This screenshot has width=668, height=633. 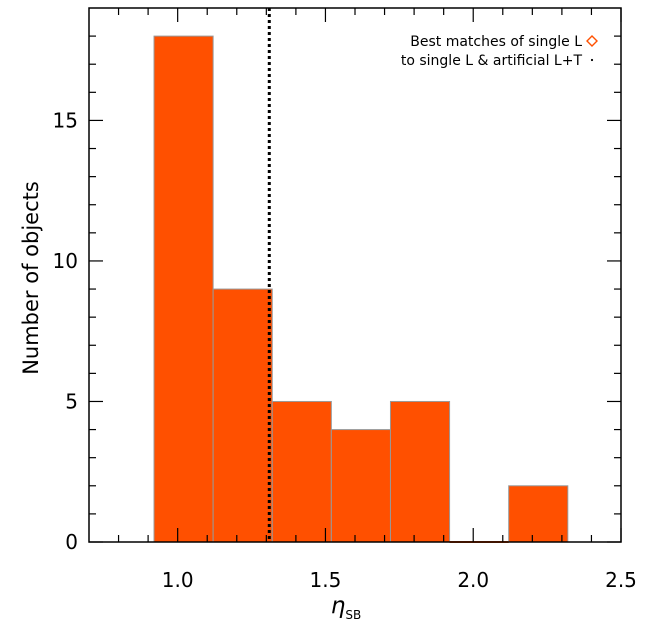 I want to click on y-tick-label: 5, so click(x=71, y=401).